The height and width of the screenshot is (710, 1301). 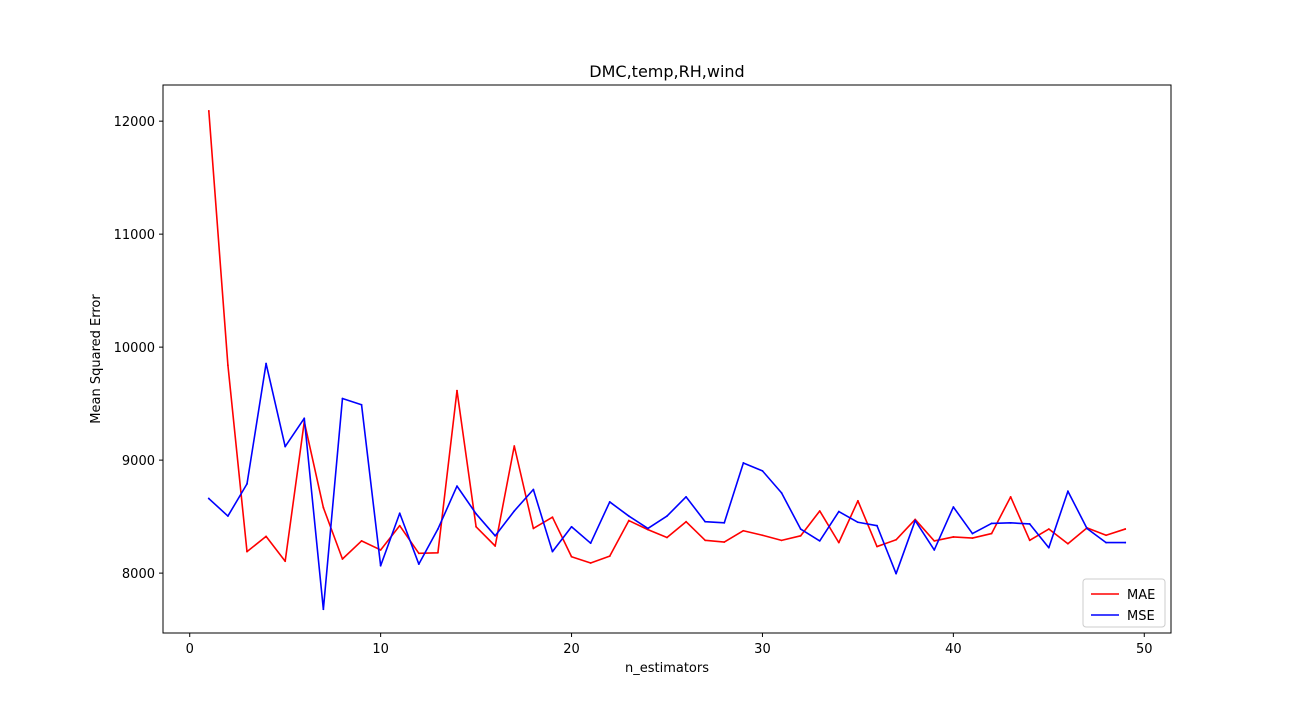 I want to click on x-axis-ticks: 0 10 20 30 40 50, so click(x=669, y=645).